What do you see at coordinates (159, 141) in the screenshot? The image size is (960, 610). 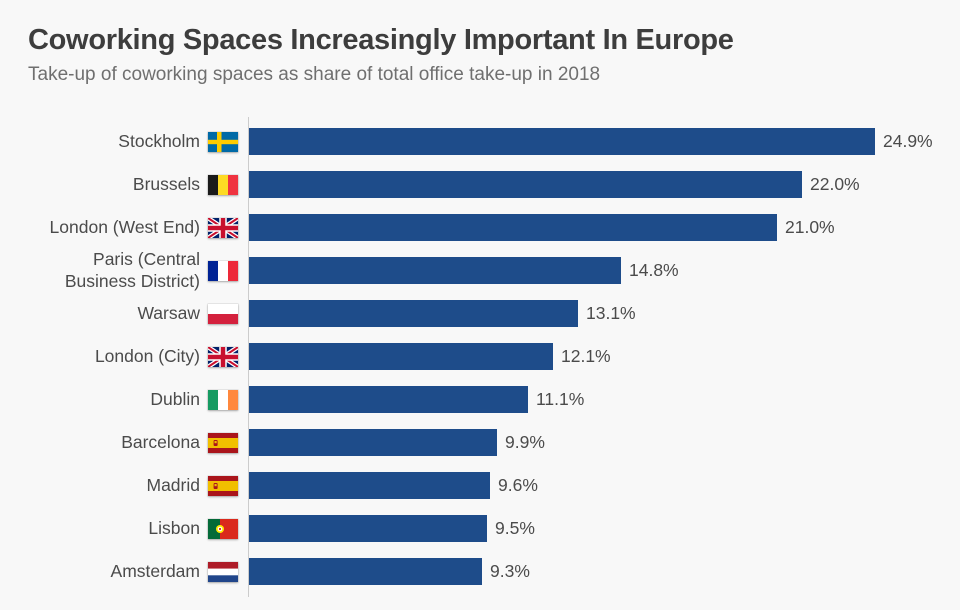 I see `city-label: Stockholm` at bounding box center [159, 141].